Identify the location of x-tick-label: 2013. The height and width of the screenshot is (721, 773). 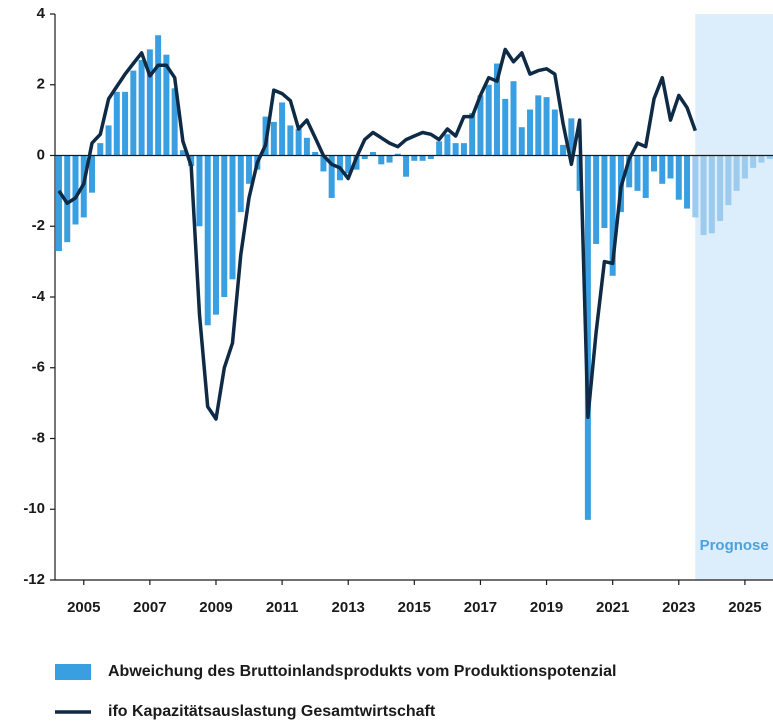
(348, 607).